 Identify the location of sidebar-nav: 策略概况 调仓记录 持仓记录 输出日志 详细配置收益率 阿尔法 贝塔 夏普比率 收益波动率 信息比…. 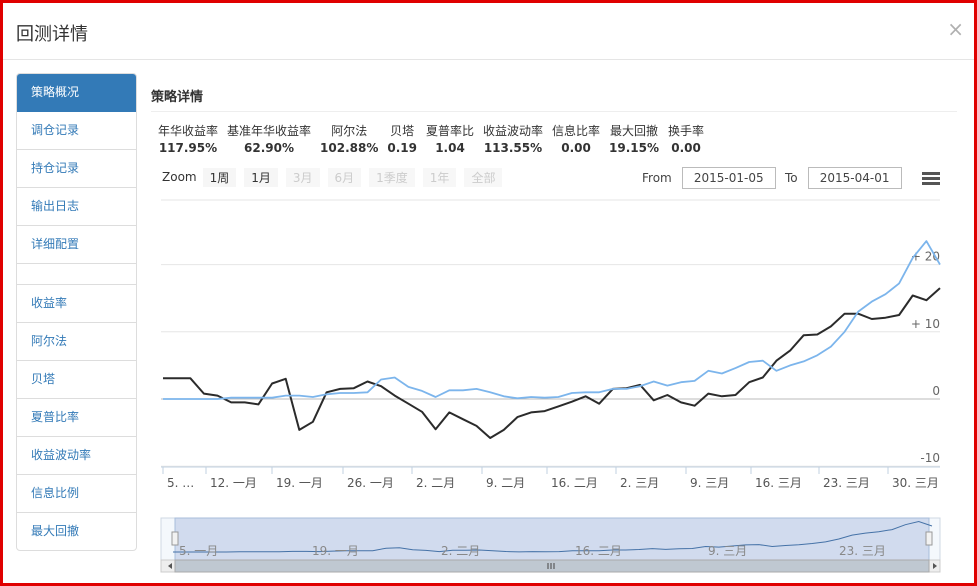
(76, 312).